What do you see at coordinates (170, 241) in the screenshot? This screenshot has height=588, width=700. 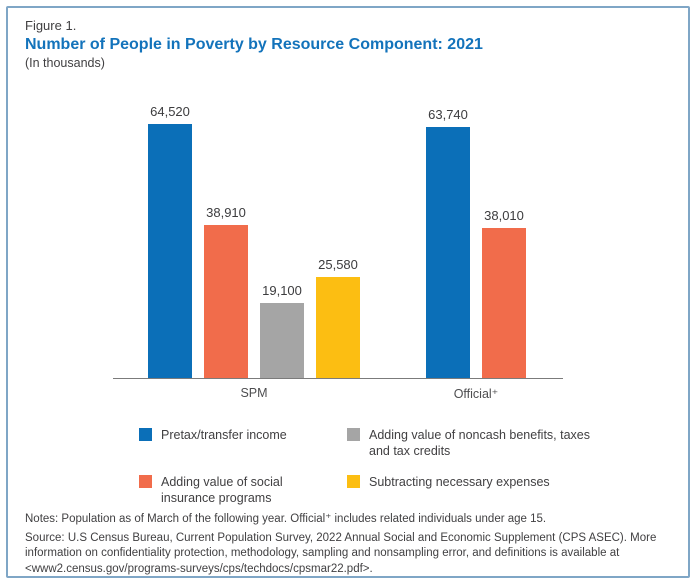 I see `bar: 64,520` at bounding box center [170, 241].